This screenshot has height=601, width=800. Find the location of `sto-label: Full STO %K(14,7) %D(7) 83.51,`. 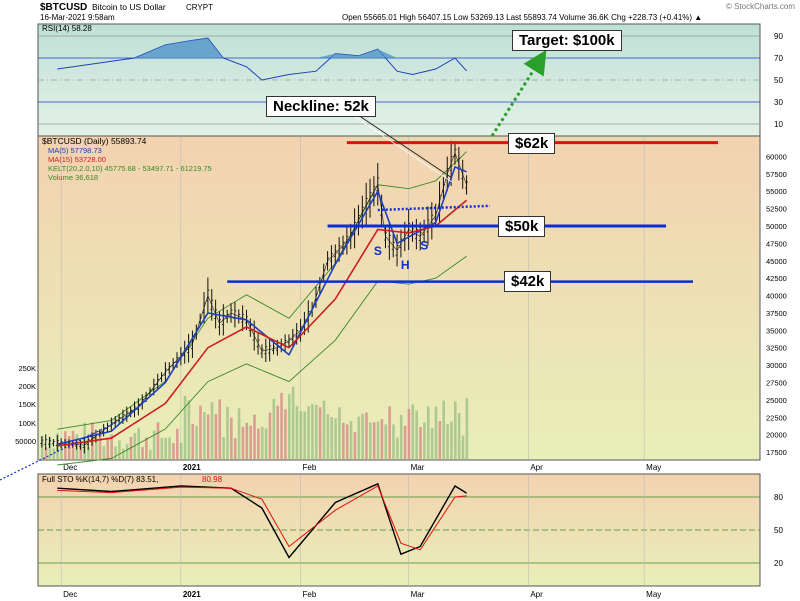

sto-label: Full STO %K(14,7) %D(7) 83.51, is located at coordinates (100, 479).